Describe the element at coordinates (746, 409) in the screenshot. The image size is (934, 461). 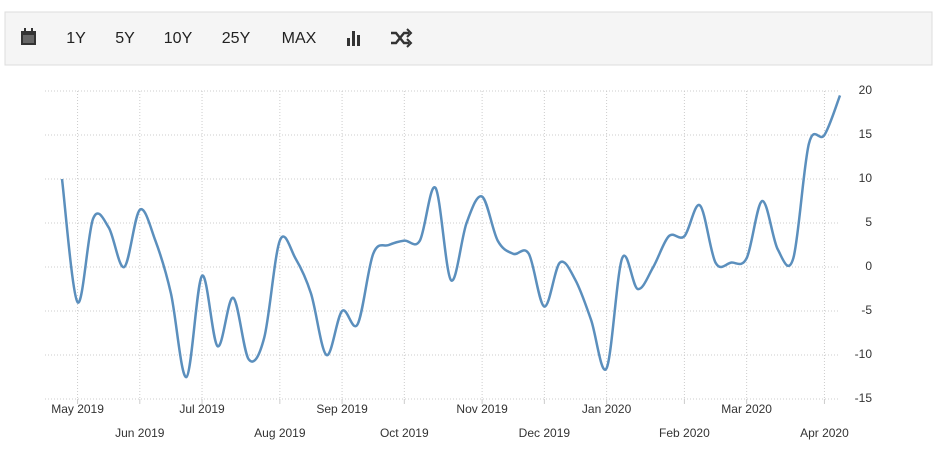
I see `x-tick-label: Mar 2020` at that location.